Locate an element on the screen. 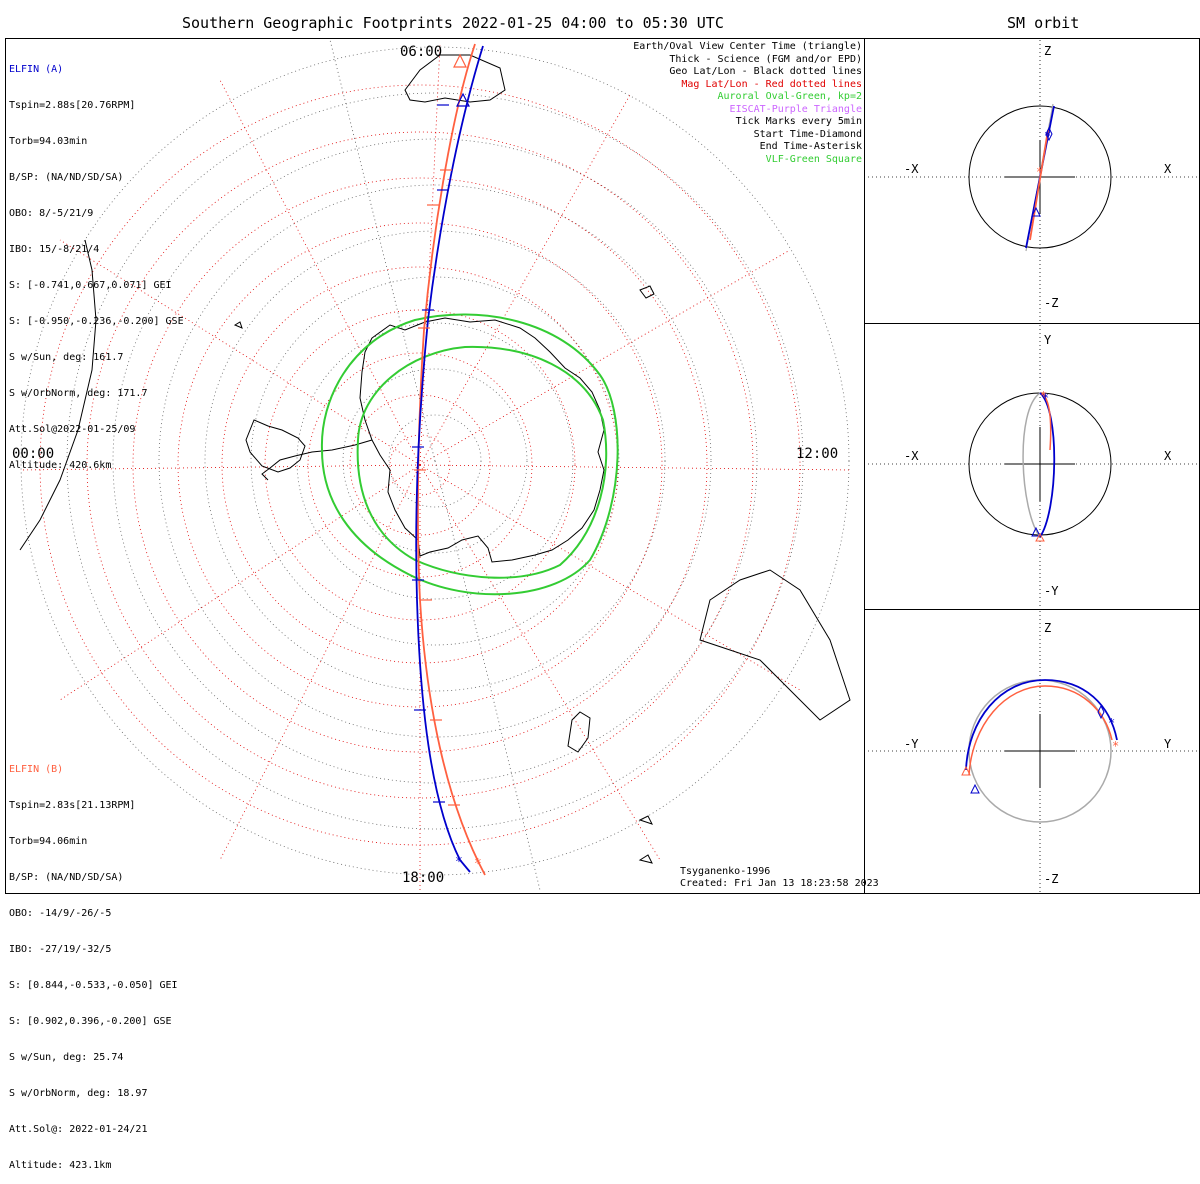 The width and height of the screenshot is (1200, 1184). time-label-right: 12:00 is located at coordinates (817, 454).